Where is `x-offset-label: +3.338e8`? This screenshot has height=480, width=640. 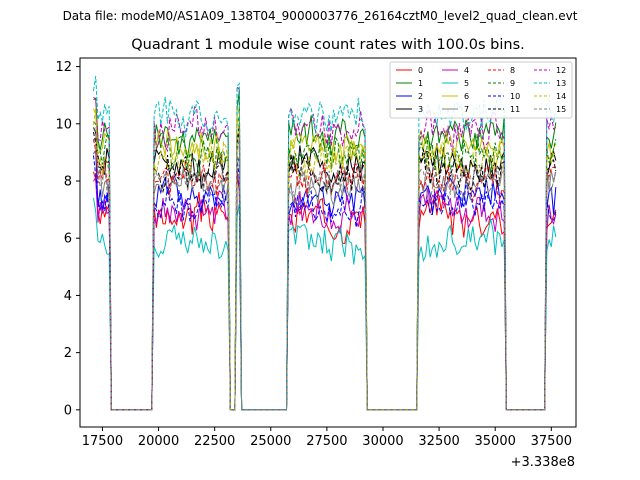
x-offset-label: +3.338e8 is located at coordinates (543, 462).